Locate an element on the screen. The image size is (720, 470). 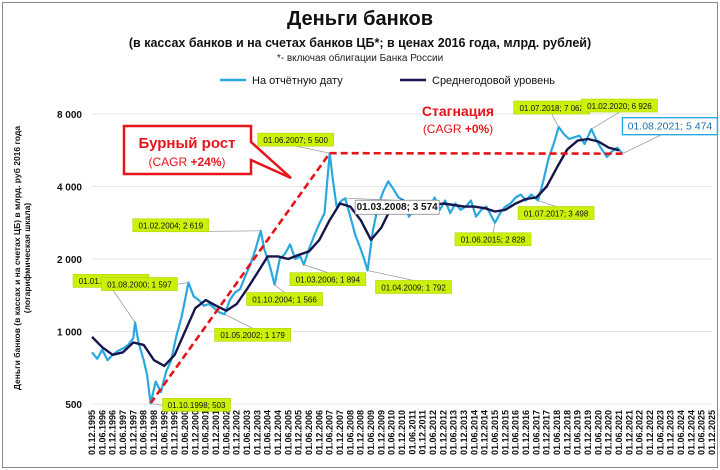
x-tick-label: 01.12.1996 is located at coordinates (113, 432).